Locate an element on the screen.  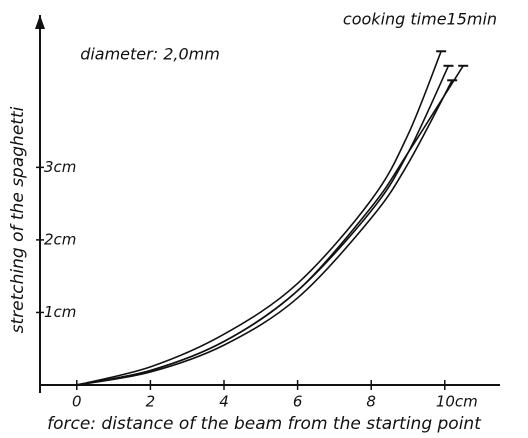
x-tick-label: 6 is located at coordinates (298, 402).